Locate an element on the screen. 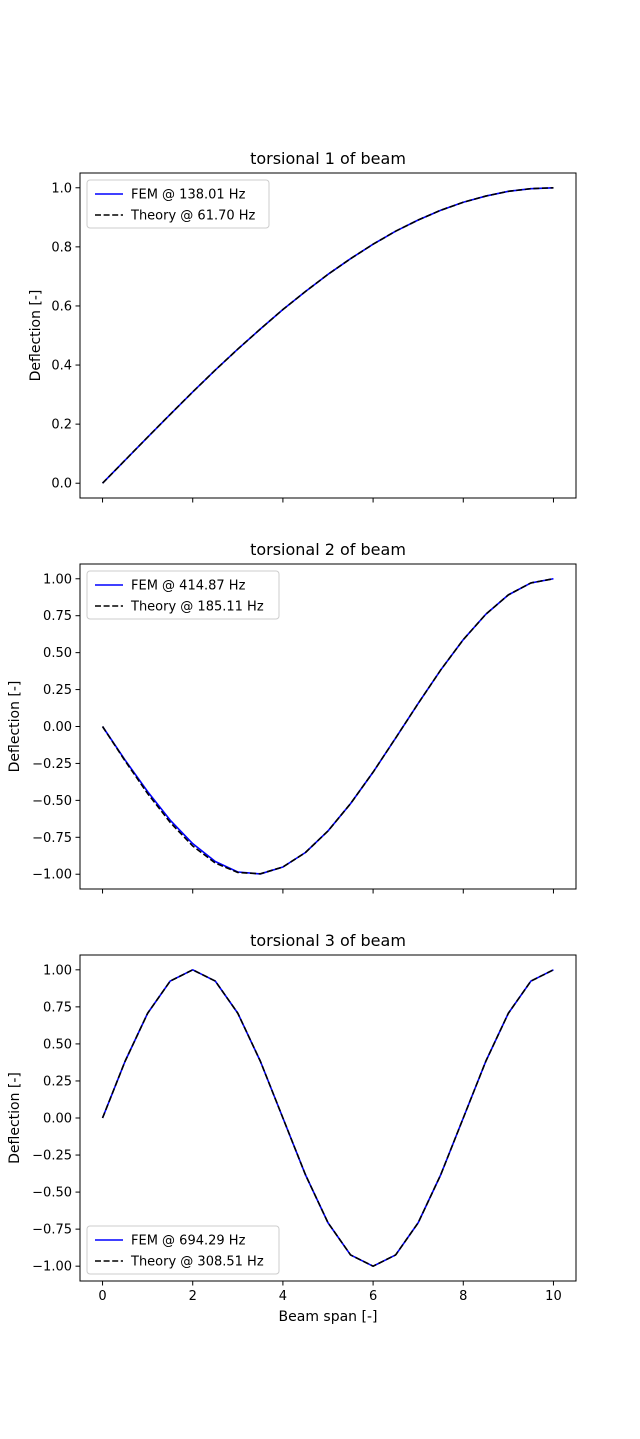 The image size is (640, 1439). y-tick-label: 0.0 is located at coordinates (61, 484).